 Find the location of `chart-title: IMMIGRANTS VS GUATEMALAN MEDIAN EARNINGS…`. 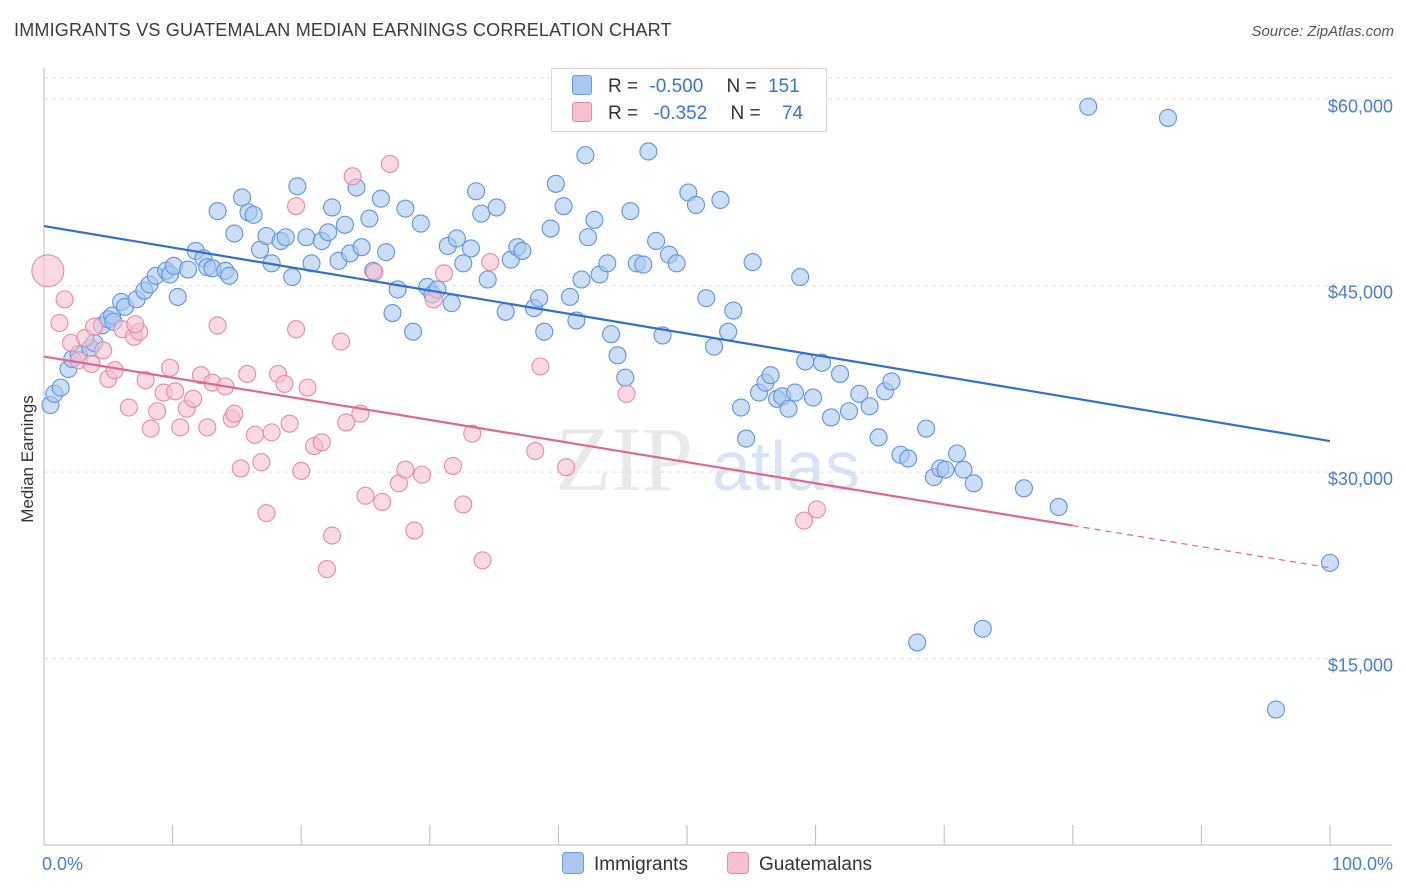

chart-title: IMMIGRANTS VS GUATEMALAN MEDIAN EARNINGS… is located at coordinates (343, 30).